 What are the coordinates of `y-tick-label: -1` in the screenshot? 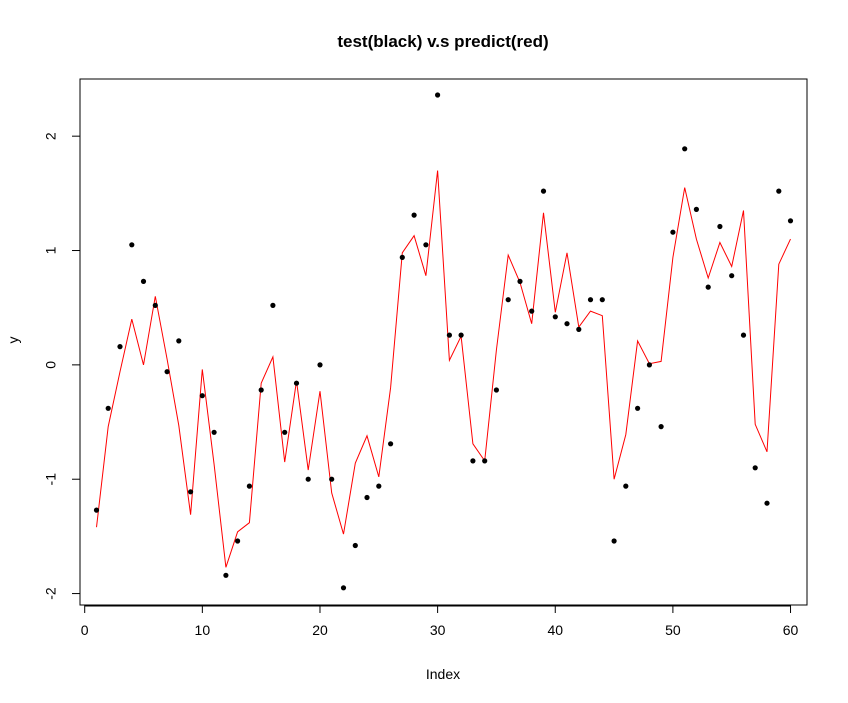 It's located at (51, 479).